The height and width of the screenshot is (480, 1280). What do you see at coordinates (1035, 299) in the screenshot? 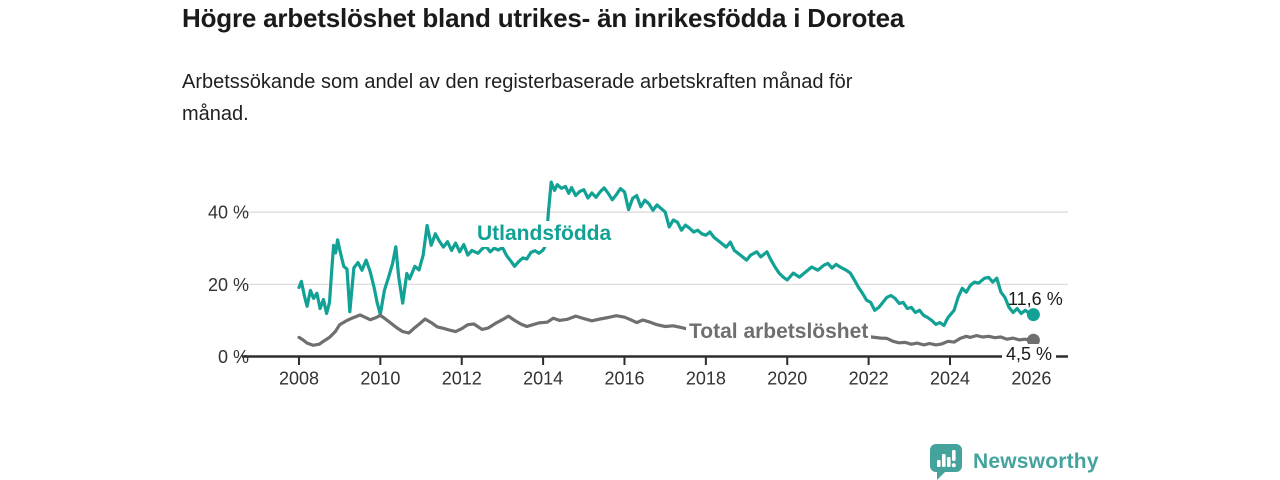
I see `end-value-label-utlandsfodda: 11,6 %` at bounding box center [1035, 299].